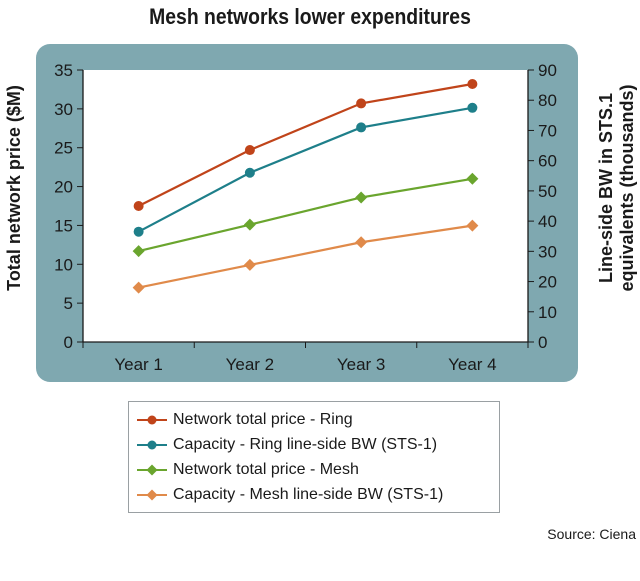 Image resolution: width=640 pixels, height=581 pixels. What do you see at coordinates (547, 130) in the screenshot?
I see `y-right-tick-label: 70` at bounding box center [547, 130].